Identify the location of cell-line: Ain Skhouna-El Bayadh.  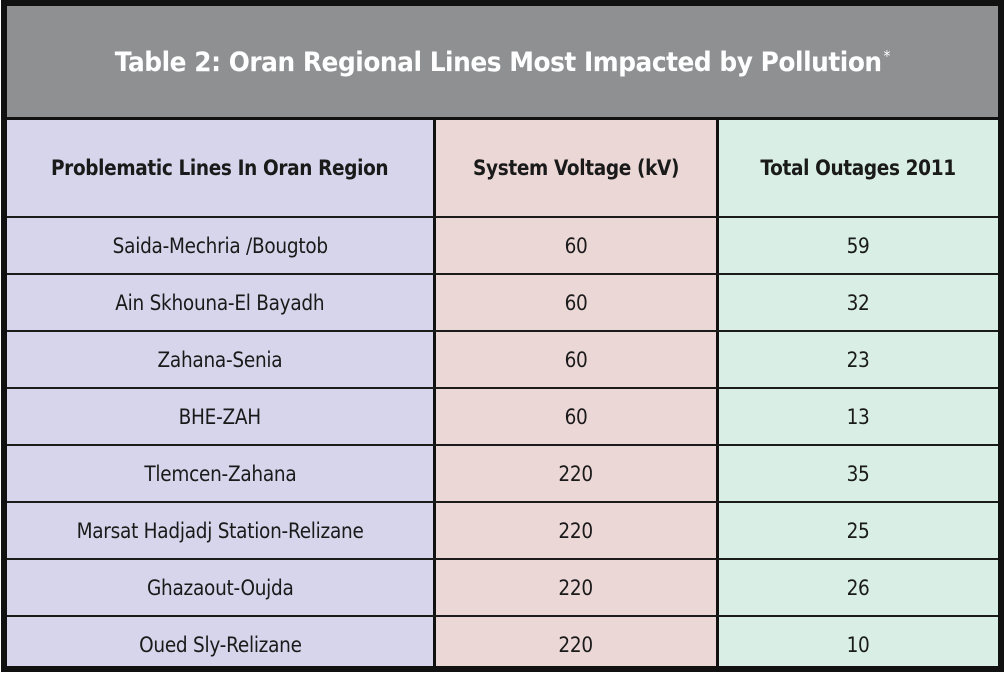
(220, 302).